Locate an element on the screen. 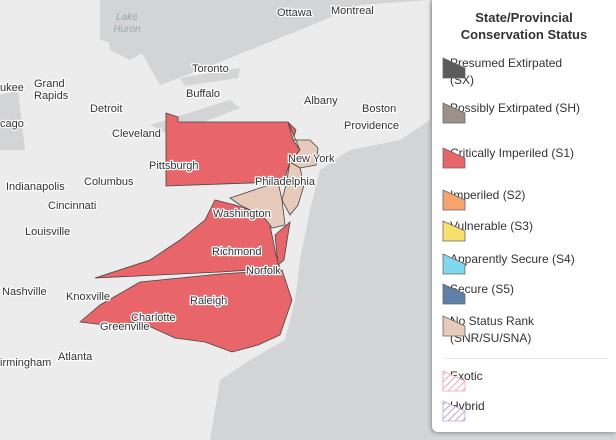 The image size is (616, 440). legend-item: Critically Imperiled (S1) is located at coordinates (527, 157).